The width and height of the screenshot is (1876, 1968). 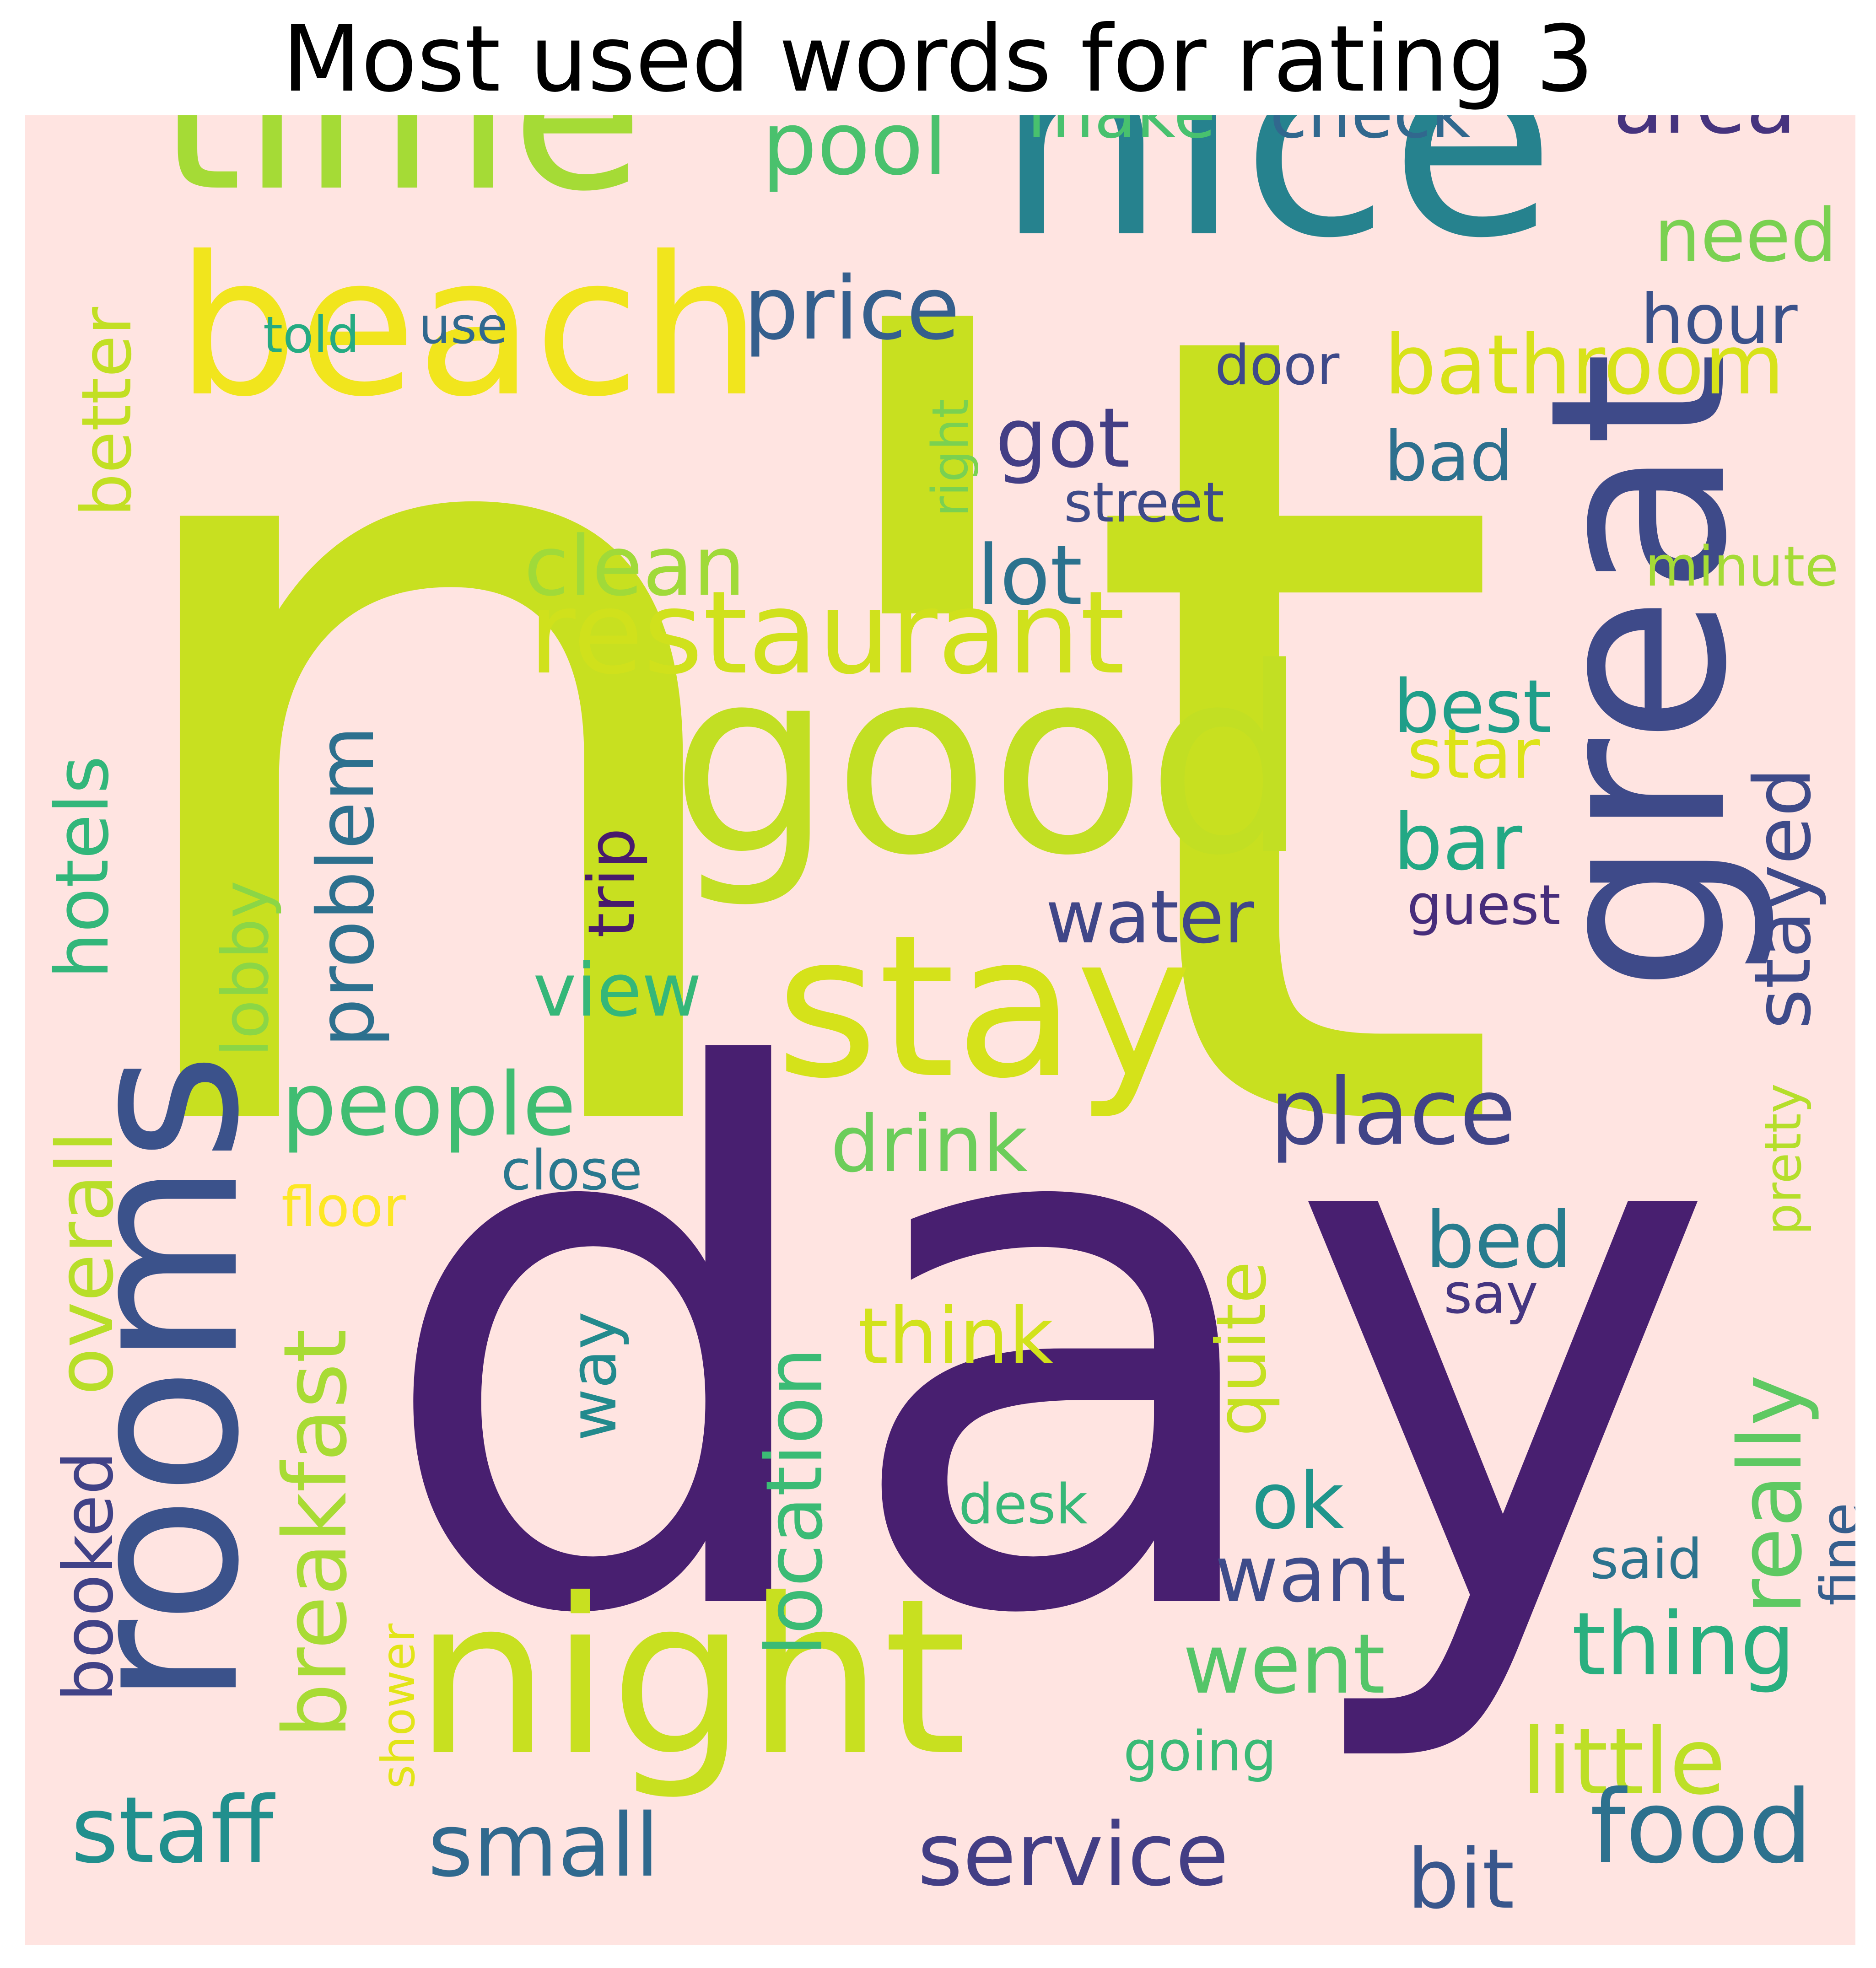 What do you see at coordinates (82, 867) in the screenshot?
I see `word-hotels: hotels` at bounding box center [82, 867].